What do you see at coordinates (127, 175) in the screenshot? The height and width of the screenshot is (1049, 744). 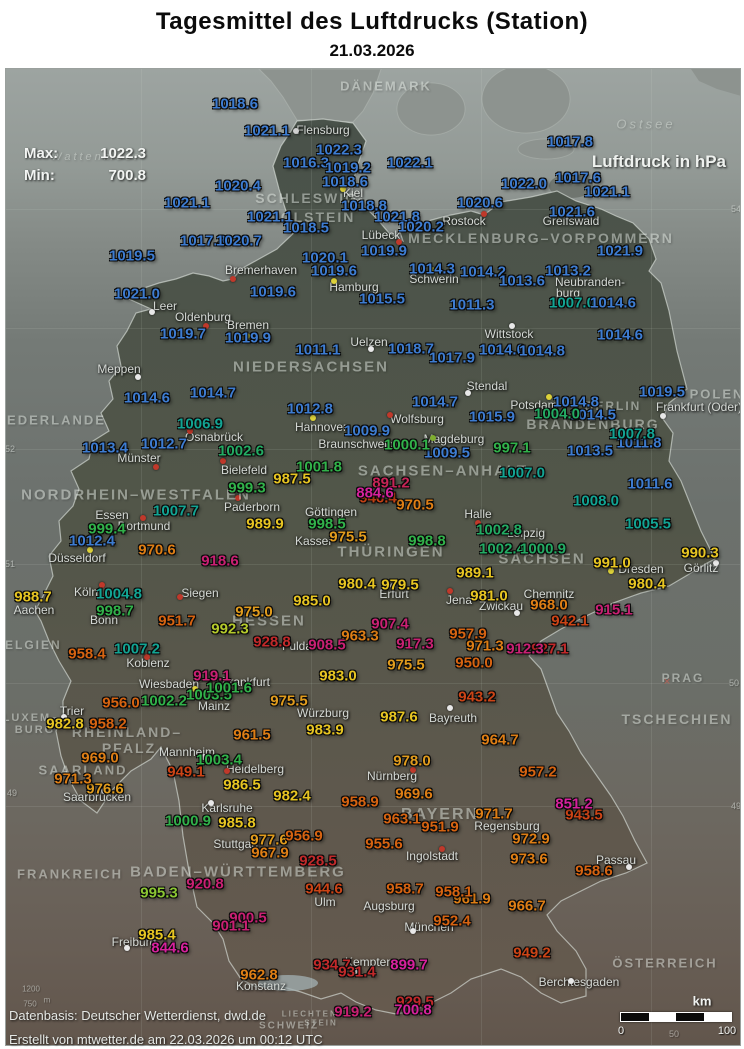 I see `min-value: 700.8` at bounding box center [127, 175].